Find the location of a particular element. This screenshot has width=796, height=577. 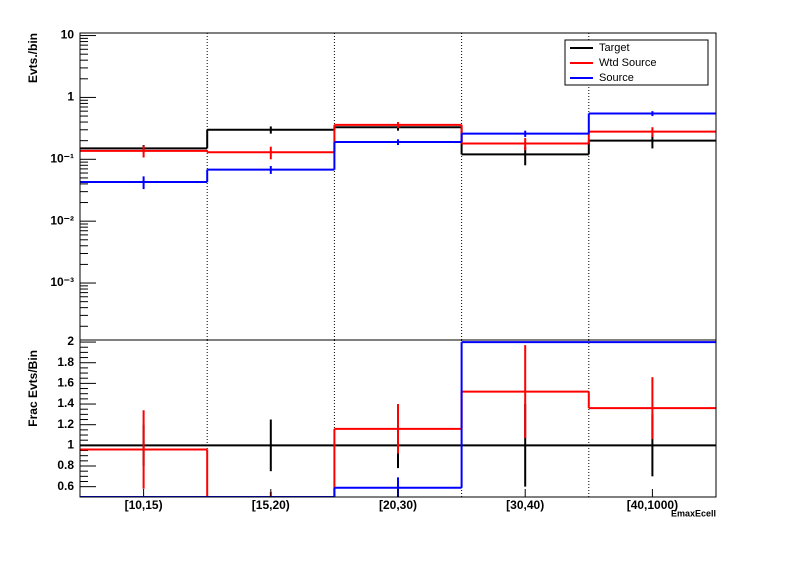

legend-label: Source is located at coordinates (616, 78).